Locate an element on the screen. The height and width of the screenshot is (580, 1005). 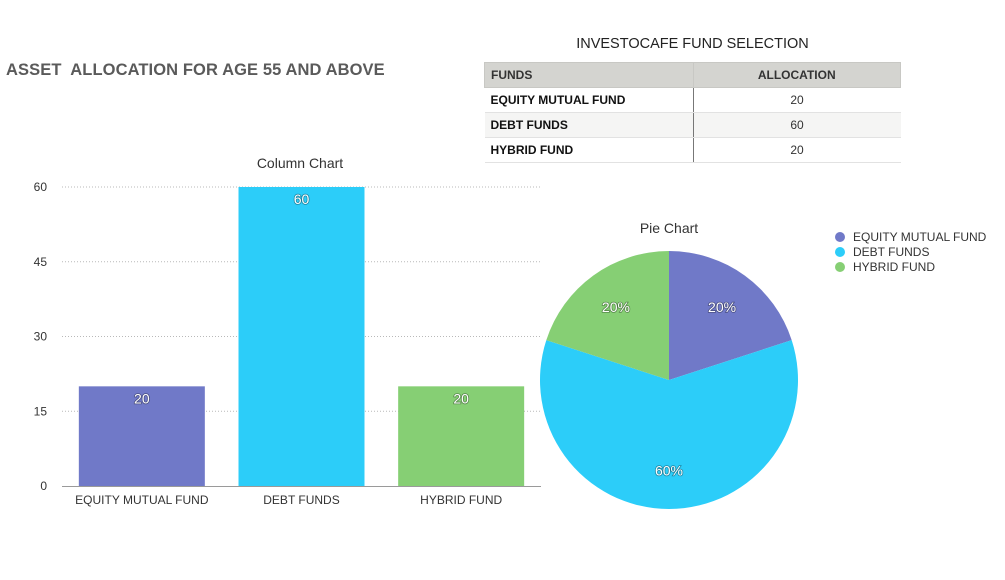
table-header-row: FUNDS ALLOCATION is located at coordinates (692, 75).